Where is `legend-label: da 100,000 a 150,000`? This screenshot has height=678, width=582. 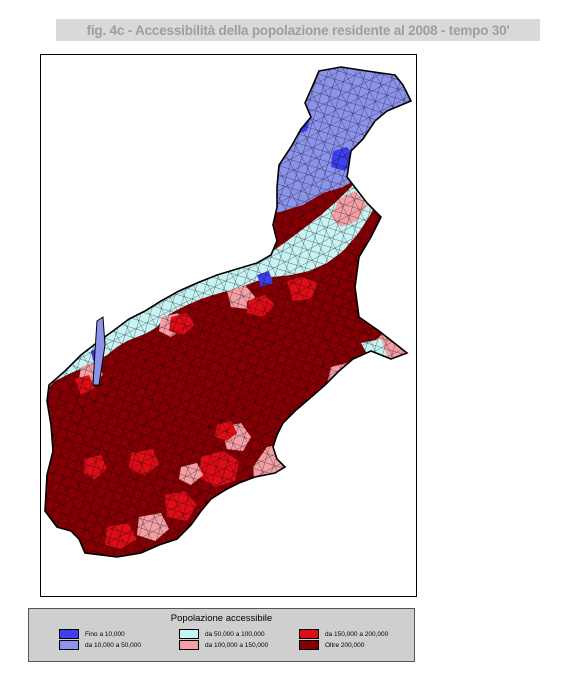 legend-label: da 100,000 a 150,000 is located at coordinates (237, 645).